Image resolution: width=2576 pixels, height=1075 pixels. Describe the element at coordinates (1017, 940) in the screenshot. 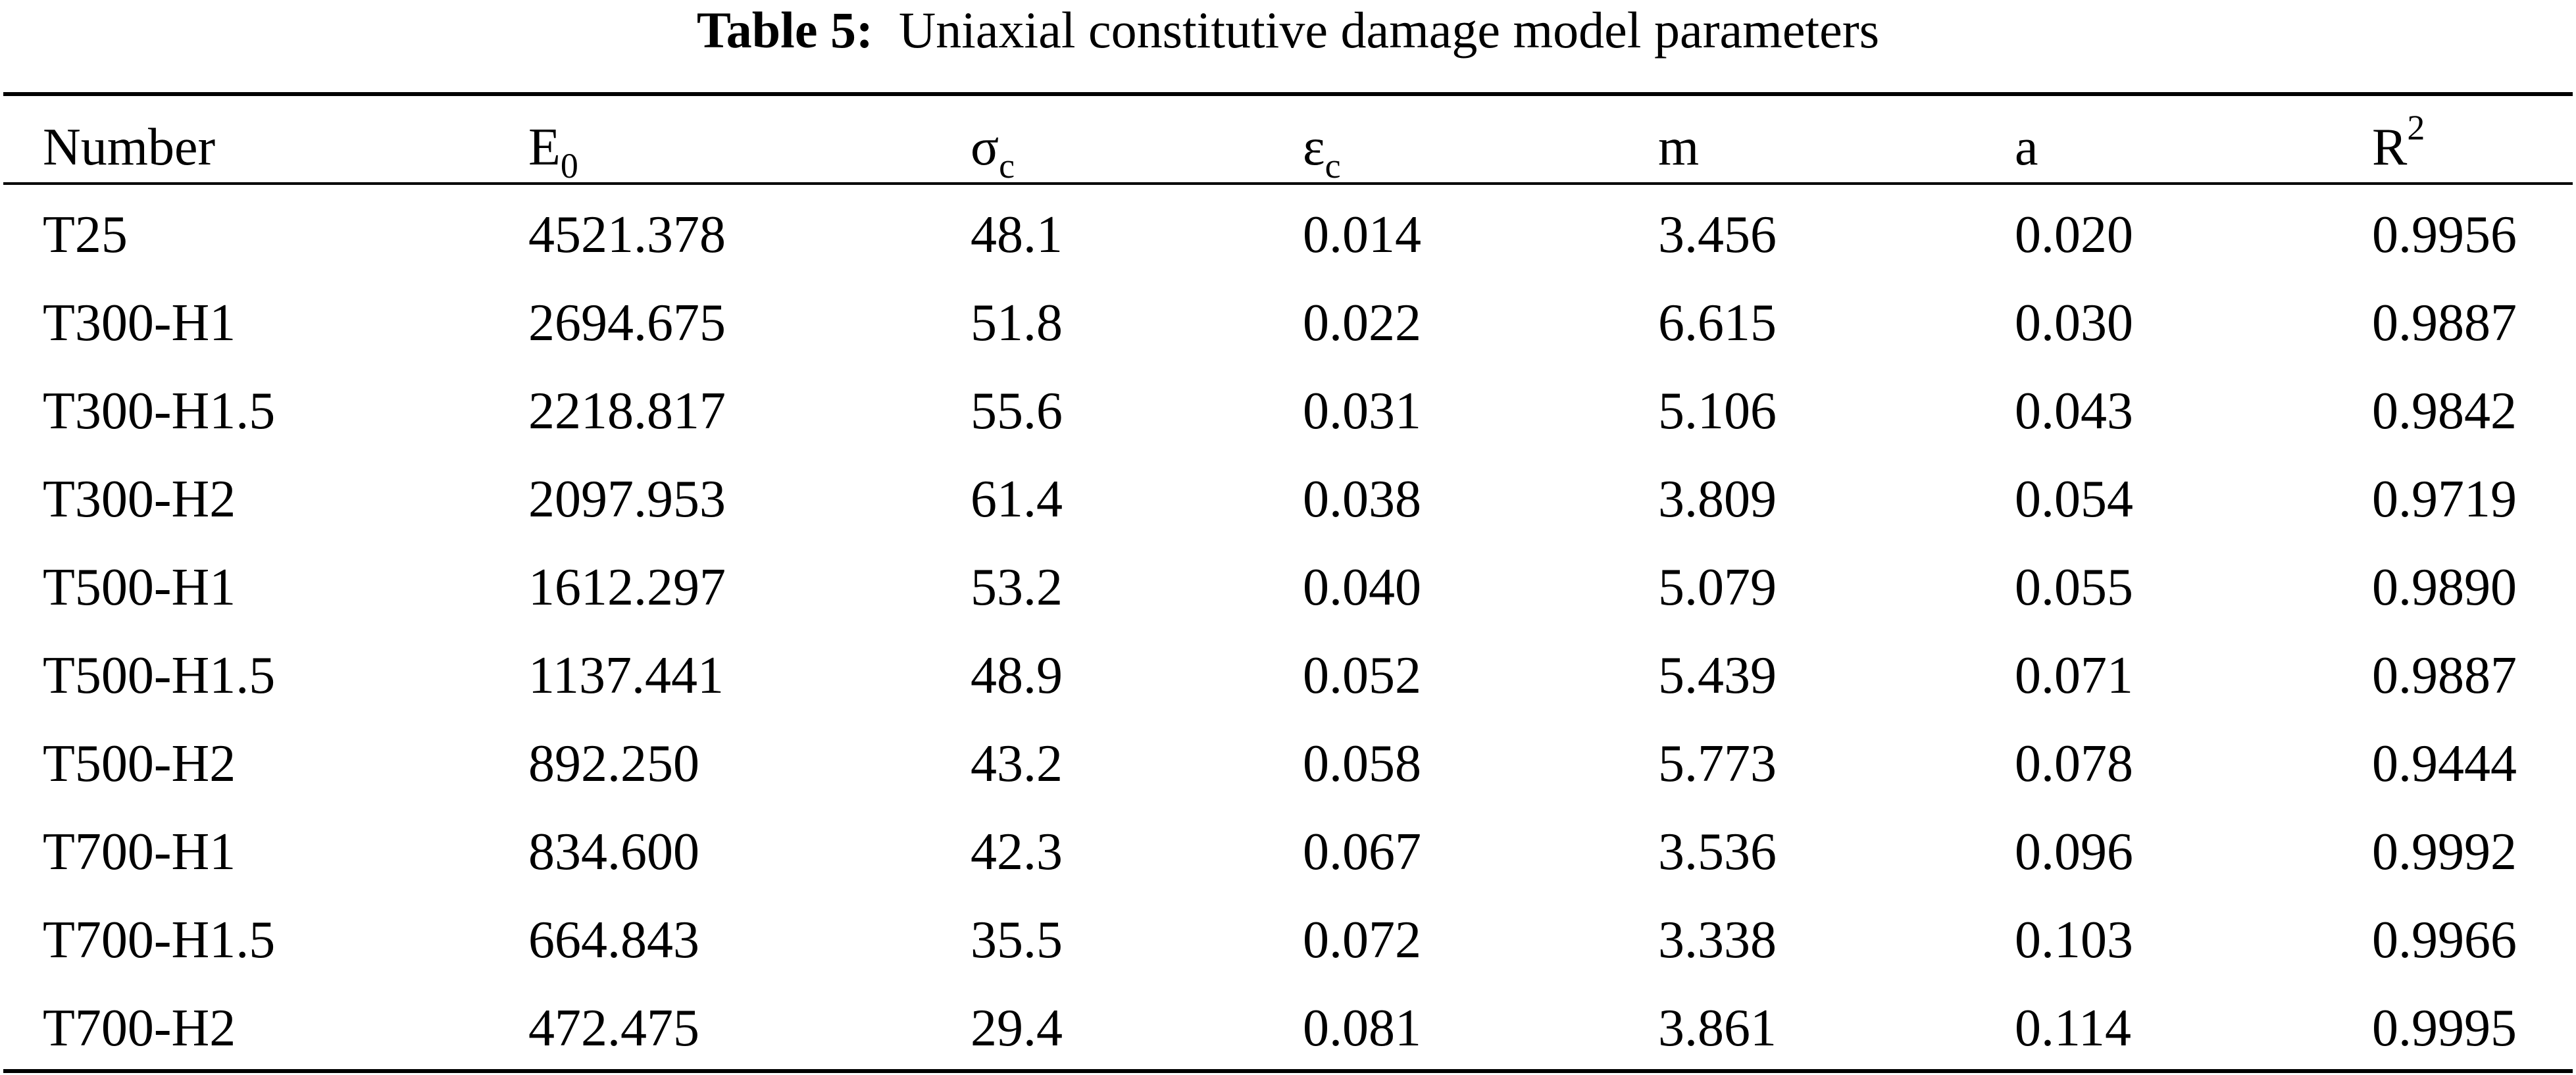

I see `cell-sigma-c: 35.5` at that location.